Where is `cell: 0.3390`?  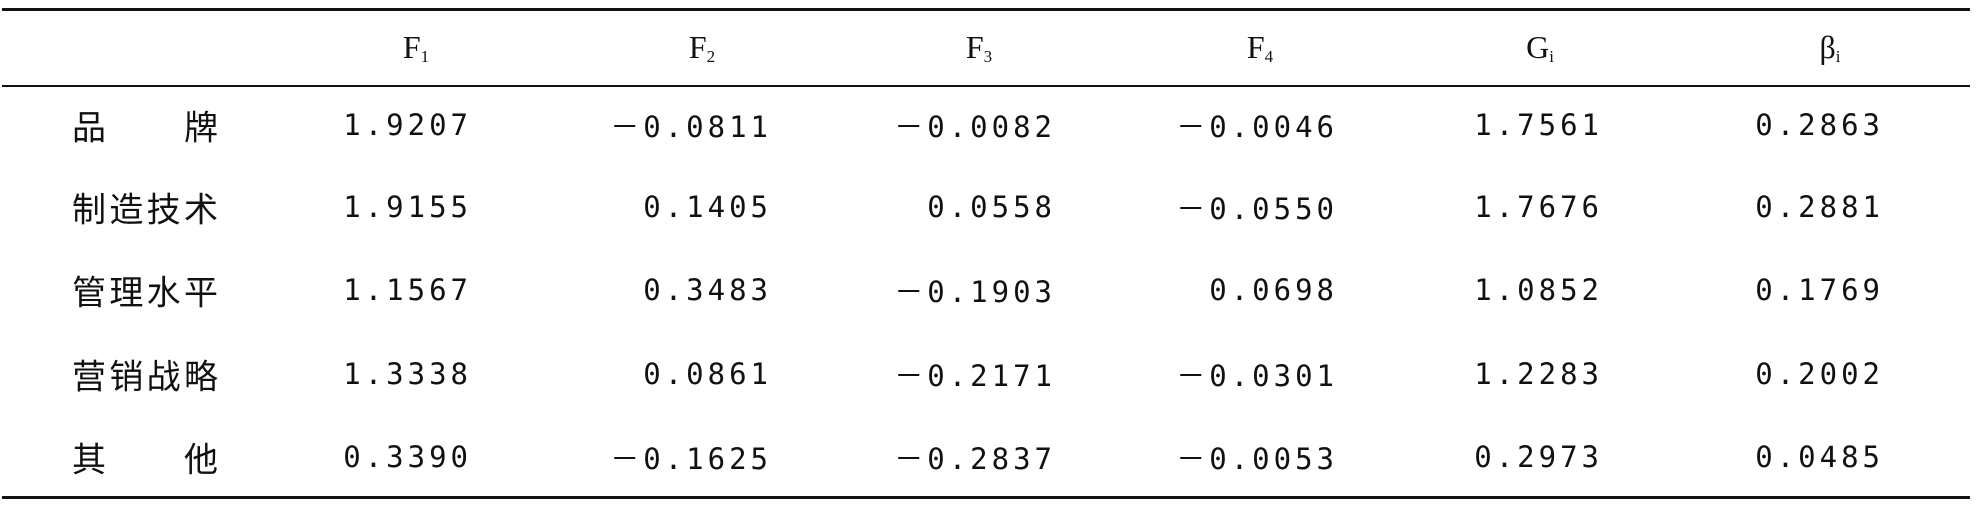
cell: 0.3390 is located at coordinates (407, 457).